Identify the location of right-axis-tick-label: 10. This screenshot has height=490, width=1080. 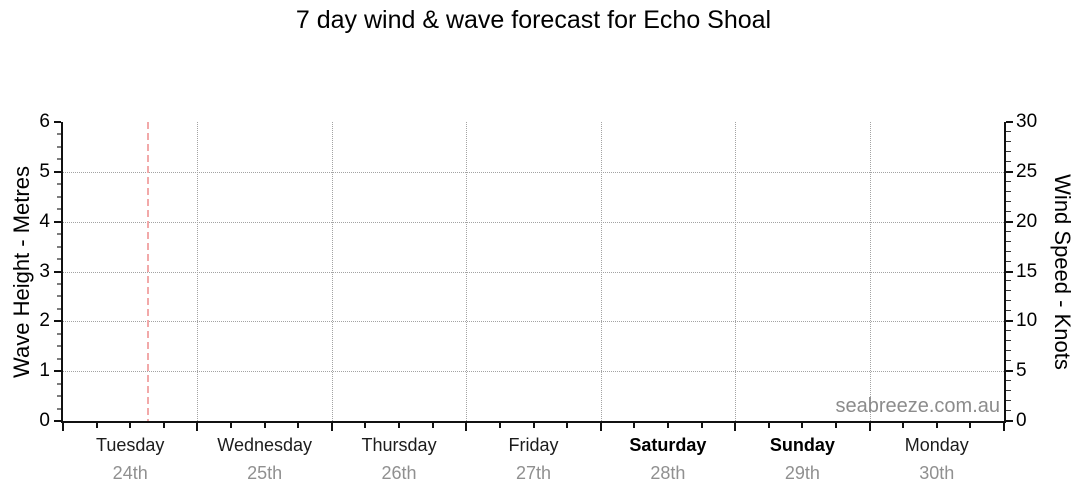
(1027, 321).